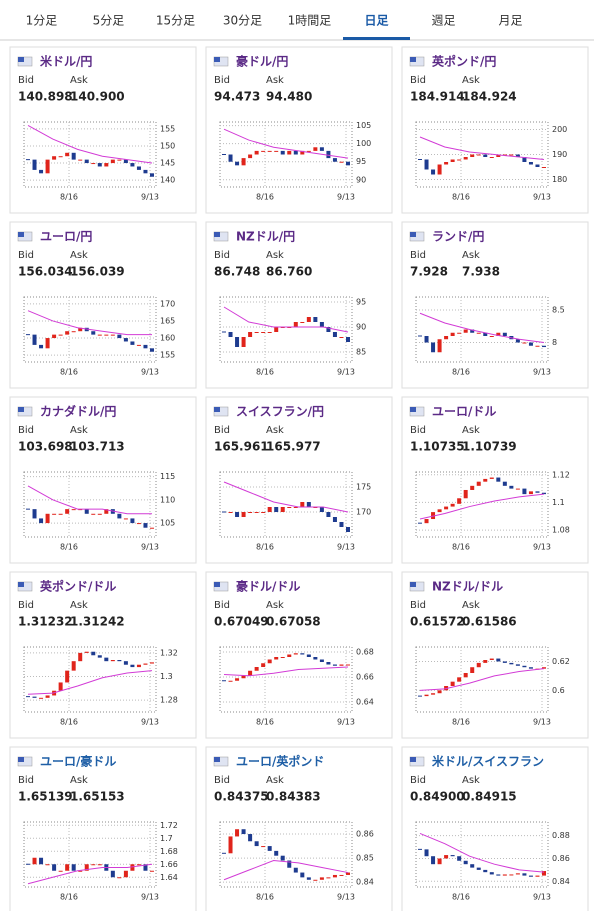 The height and width of the screenshot is (915, 594). I want to click on bid-value: 0.84900, so click(437, 797).